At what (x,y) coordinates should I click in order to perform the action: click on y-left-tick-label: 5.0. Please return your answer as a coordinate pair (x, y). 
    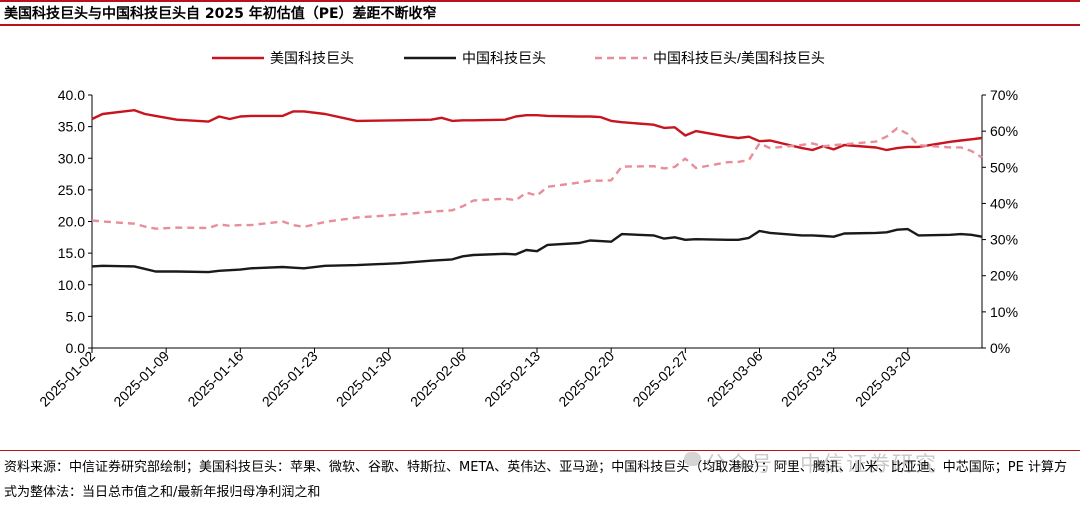
    Looking at the image, I should click on (76, 316).